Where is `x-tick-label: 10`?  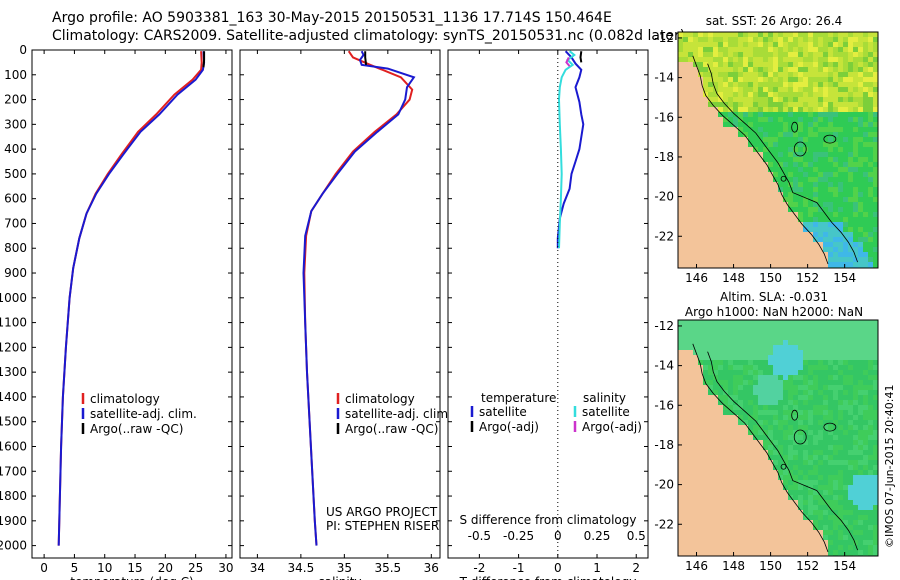 x-tick-label: 10 is located at coordinates (104, 568).